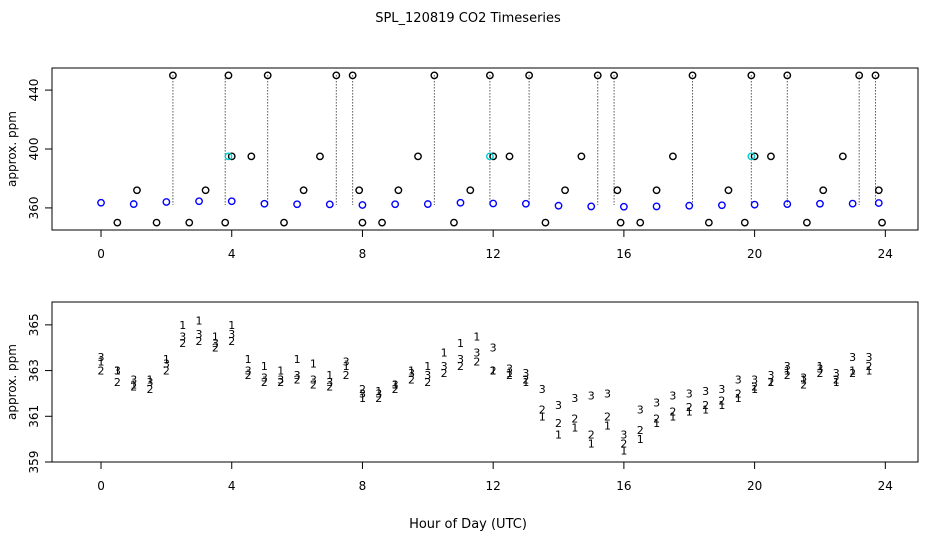 This screenshot has width=936, height=540. What do you see at coordinates (34, 370) in the screenshot?
I see `y-tick-label: 363` at bounding box center [34, 370].